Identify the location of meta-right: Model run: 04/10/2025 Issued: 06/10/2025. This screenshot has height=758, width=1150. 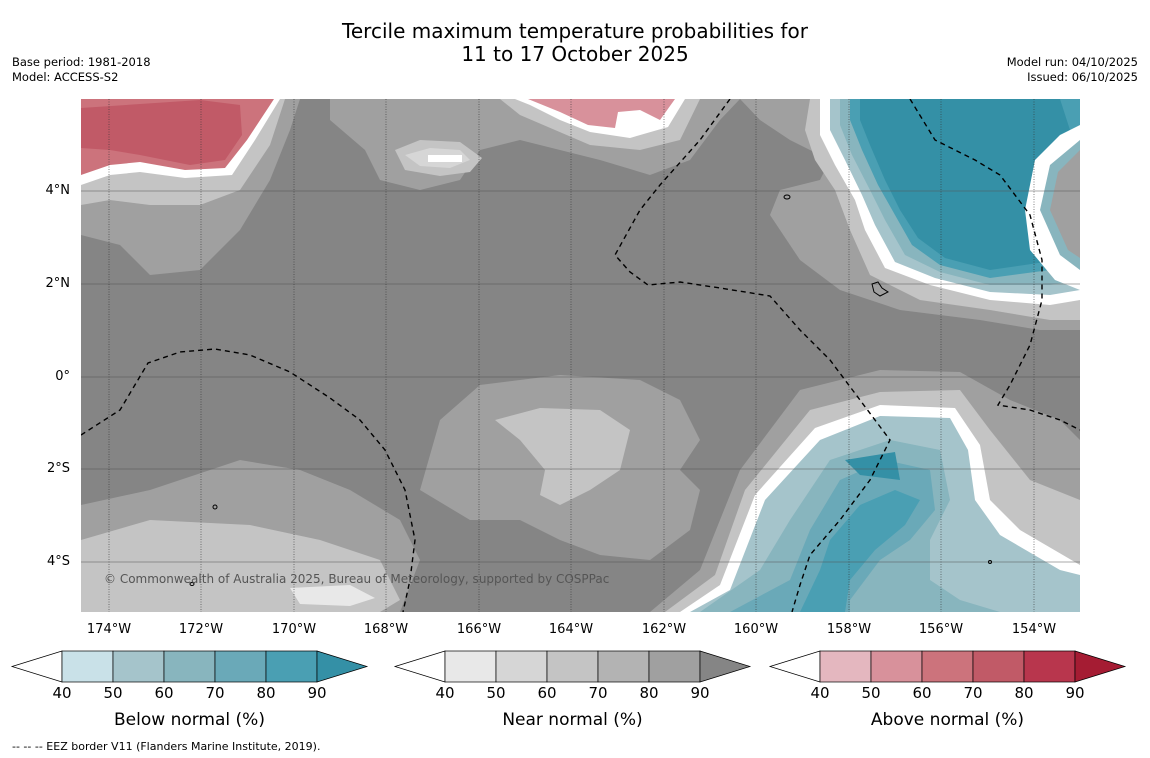
(1072, 70).